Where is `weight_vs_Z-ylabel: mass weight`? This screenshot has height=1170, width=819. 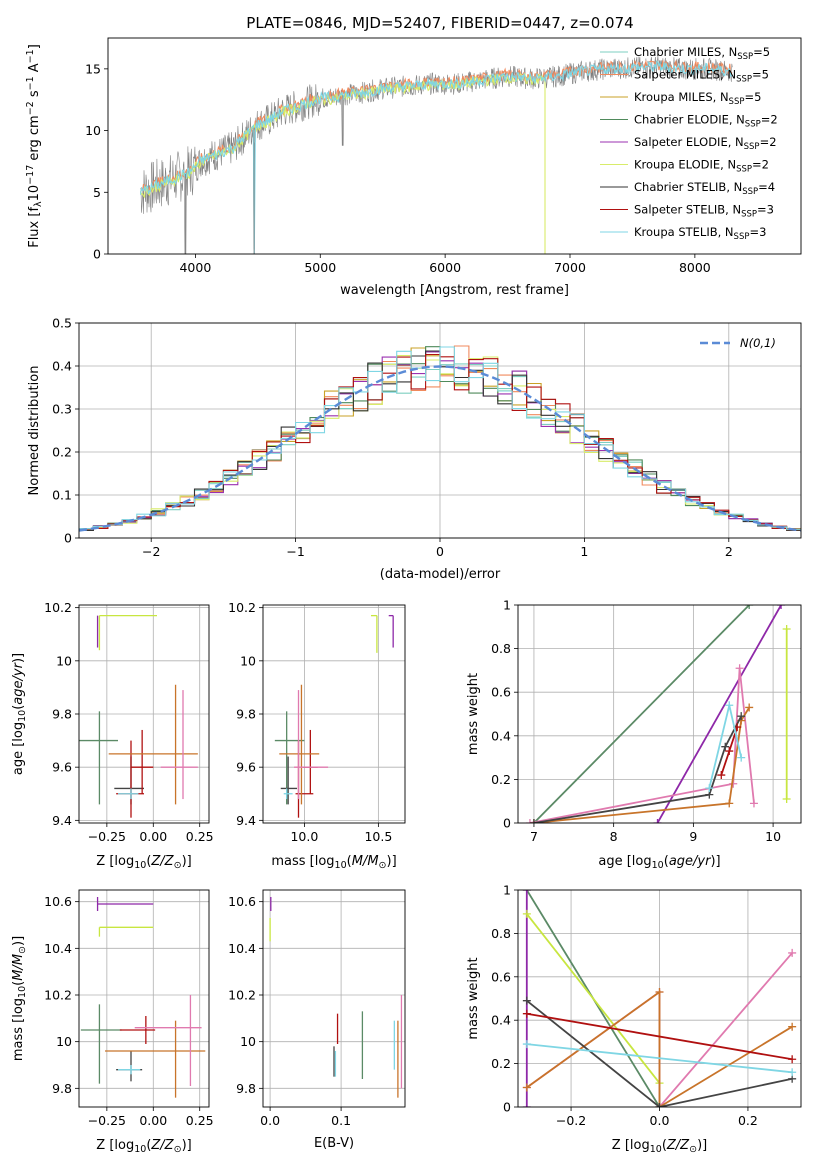
weight_vs_Z-ylabel: mass weight is located at coordinates (473, 998).